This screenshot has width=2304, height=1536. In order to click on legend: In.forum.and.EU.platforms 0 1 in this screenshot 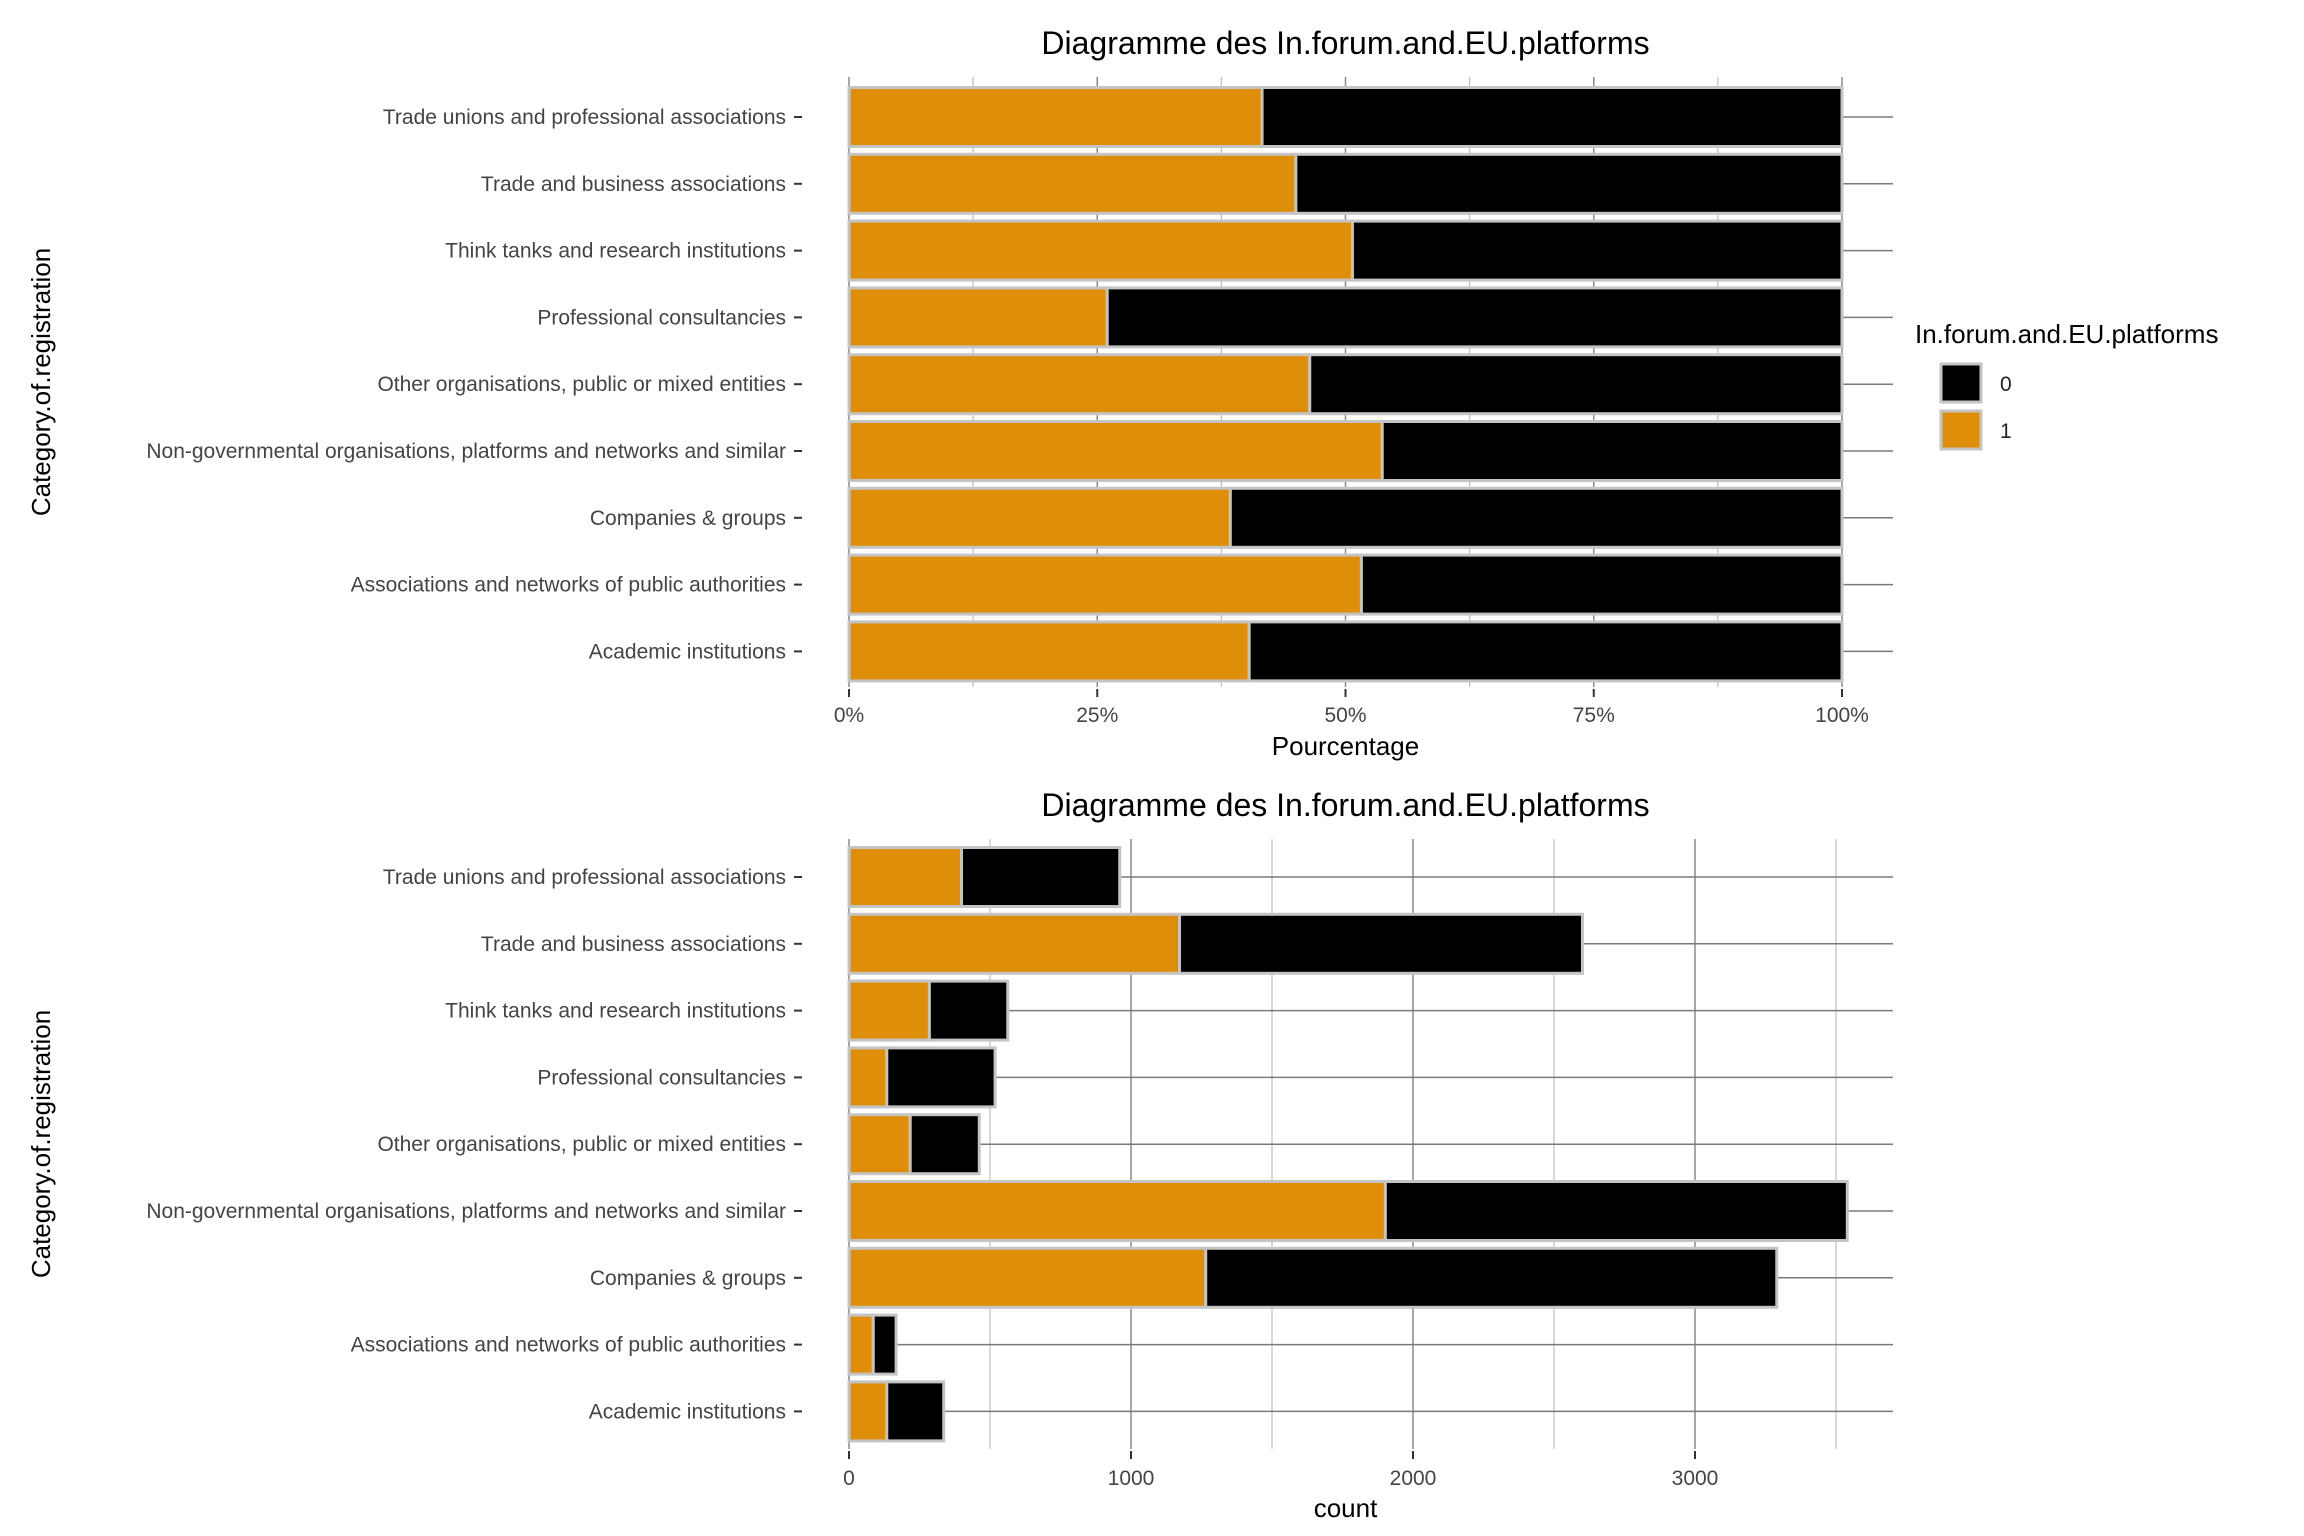, I will do `click(2066, 385)`.